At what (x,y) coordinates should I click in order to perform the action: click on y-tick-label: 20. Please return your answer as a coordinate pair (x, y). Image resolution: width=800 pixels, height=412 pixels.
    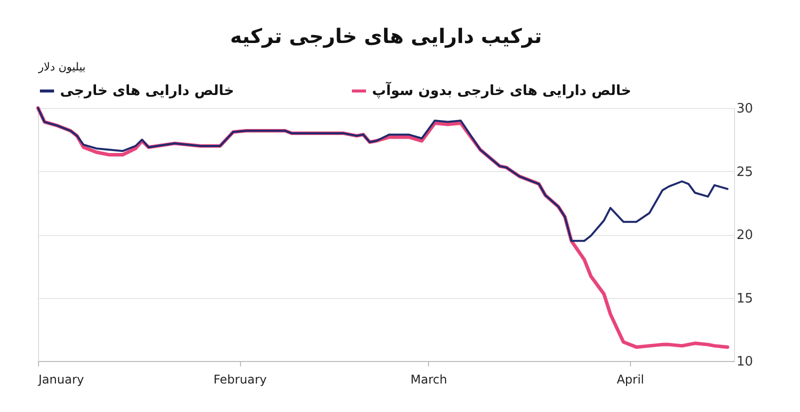
    Looking at the image, I should click on (745, 235).